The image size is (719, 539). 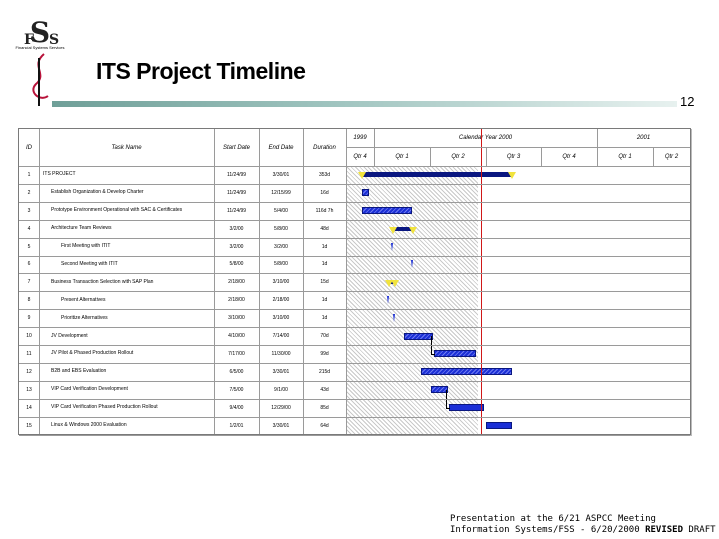 What do you see at coordinates (83, 299) in the screenshot?
I see `task-name-cell: Present Alternatives` at bounding box center [83, 299].